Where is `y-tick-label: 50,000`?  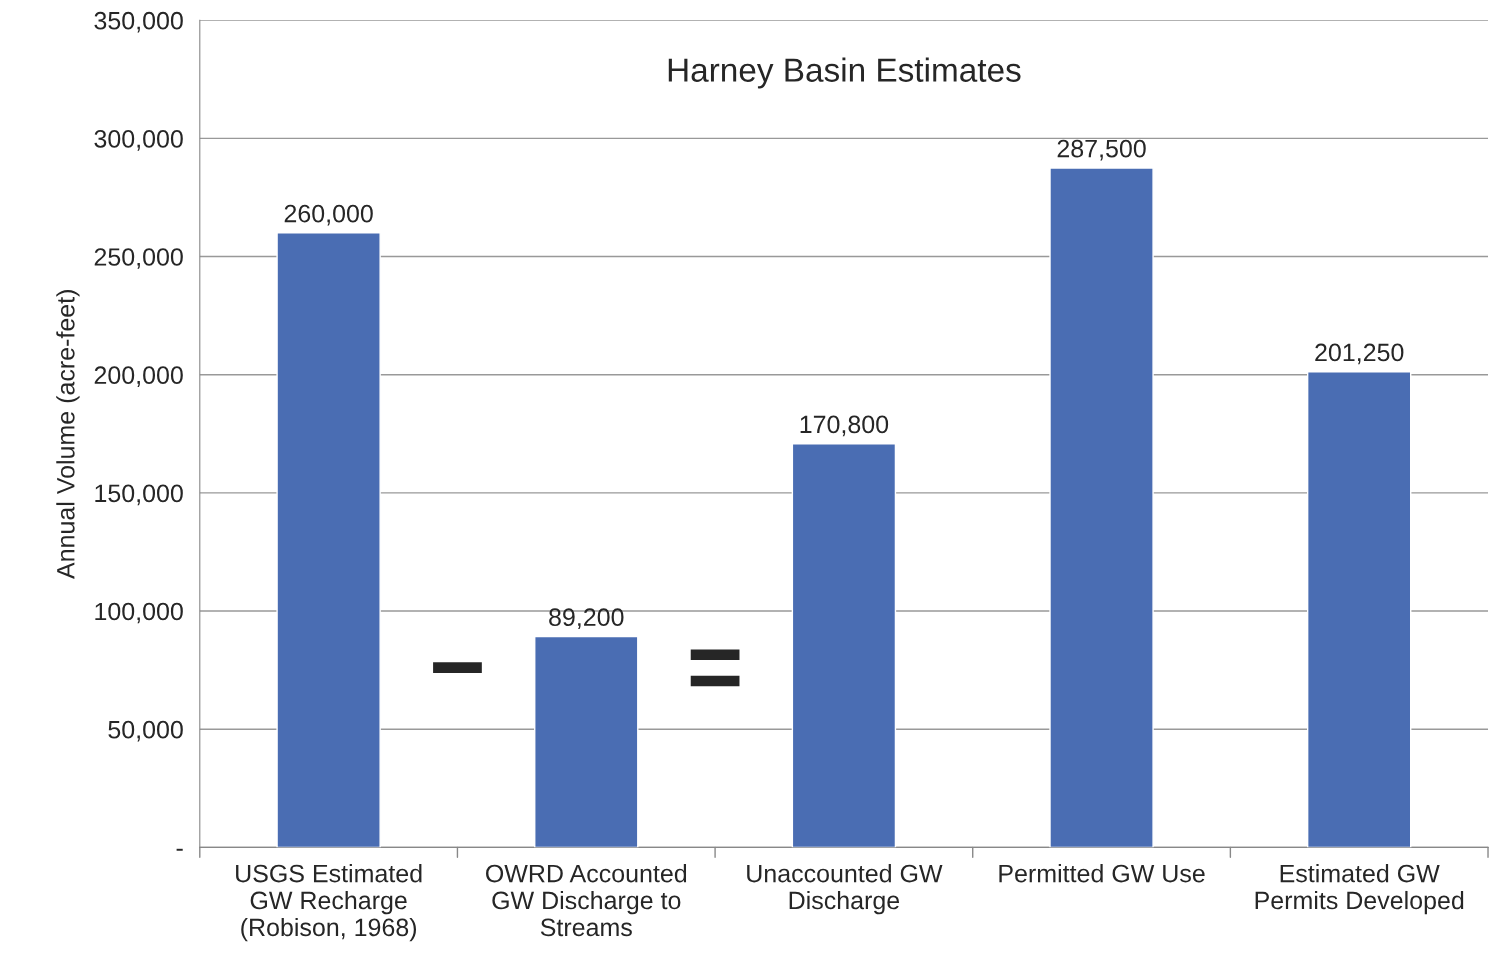 y-tick-label: 50,000 is located at coordinates (145, 731).